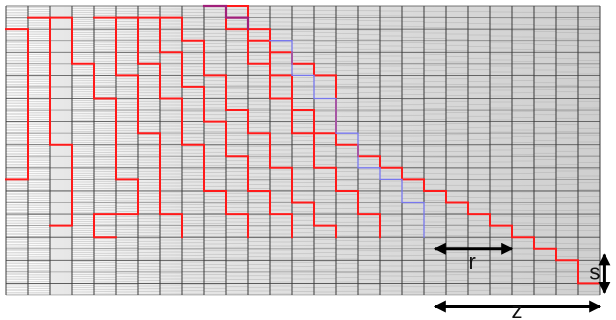  I want to click on purple-step-path, so click(226, 17).